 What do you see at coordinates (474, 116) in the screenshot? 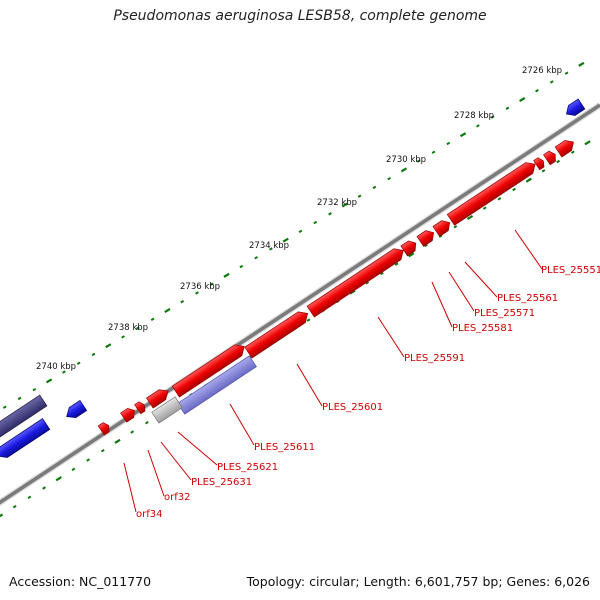
I see `kbp-tick-label: 2728 kbp` at bounding box center [474, 116].